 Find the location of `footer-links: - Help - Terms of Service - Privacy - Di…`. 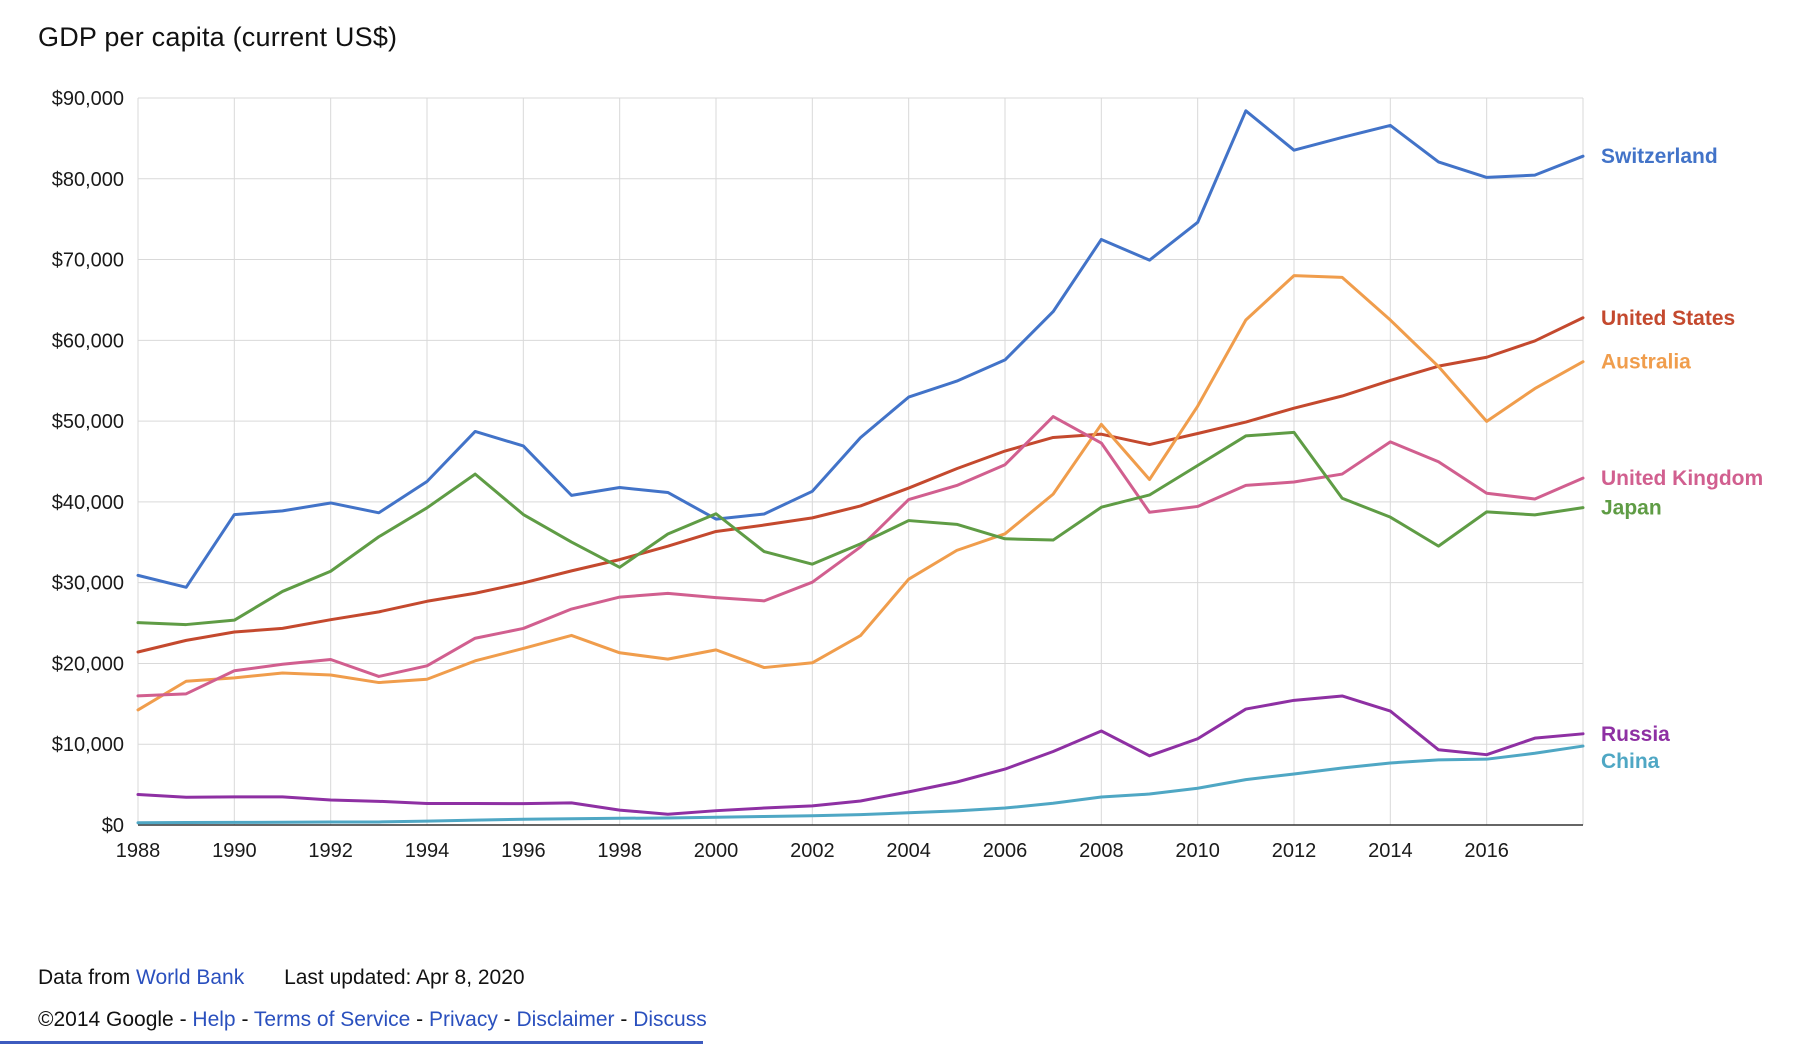

footer-links: - Help - Terms of Service - Privacy - Di… is located at coordinates (440, 1019).